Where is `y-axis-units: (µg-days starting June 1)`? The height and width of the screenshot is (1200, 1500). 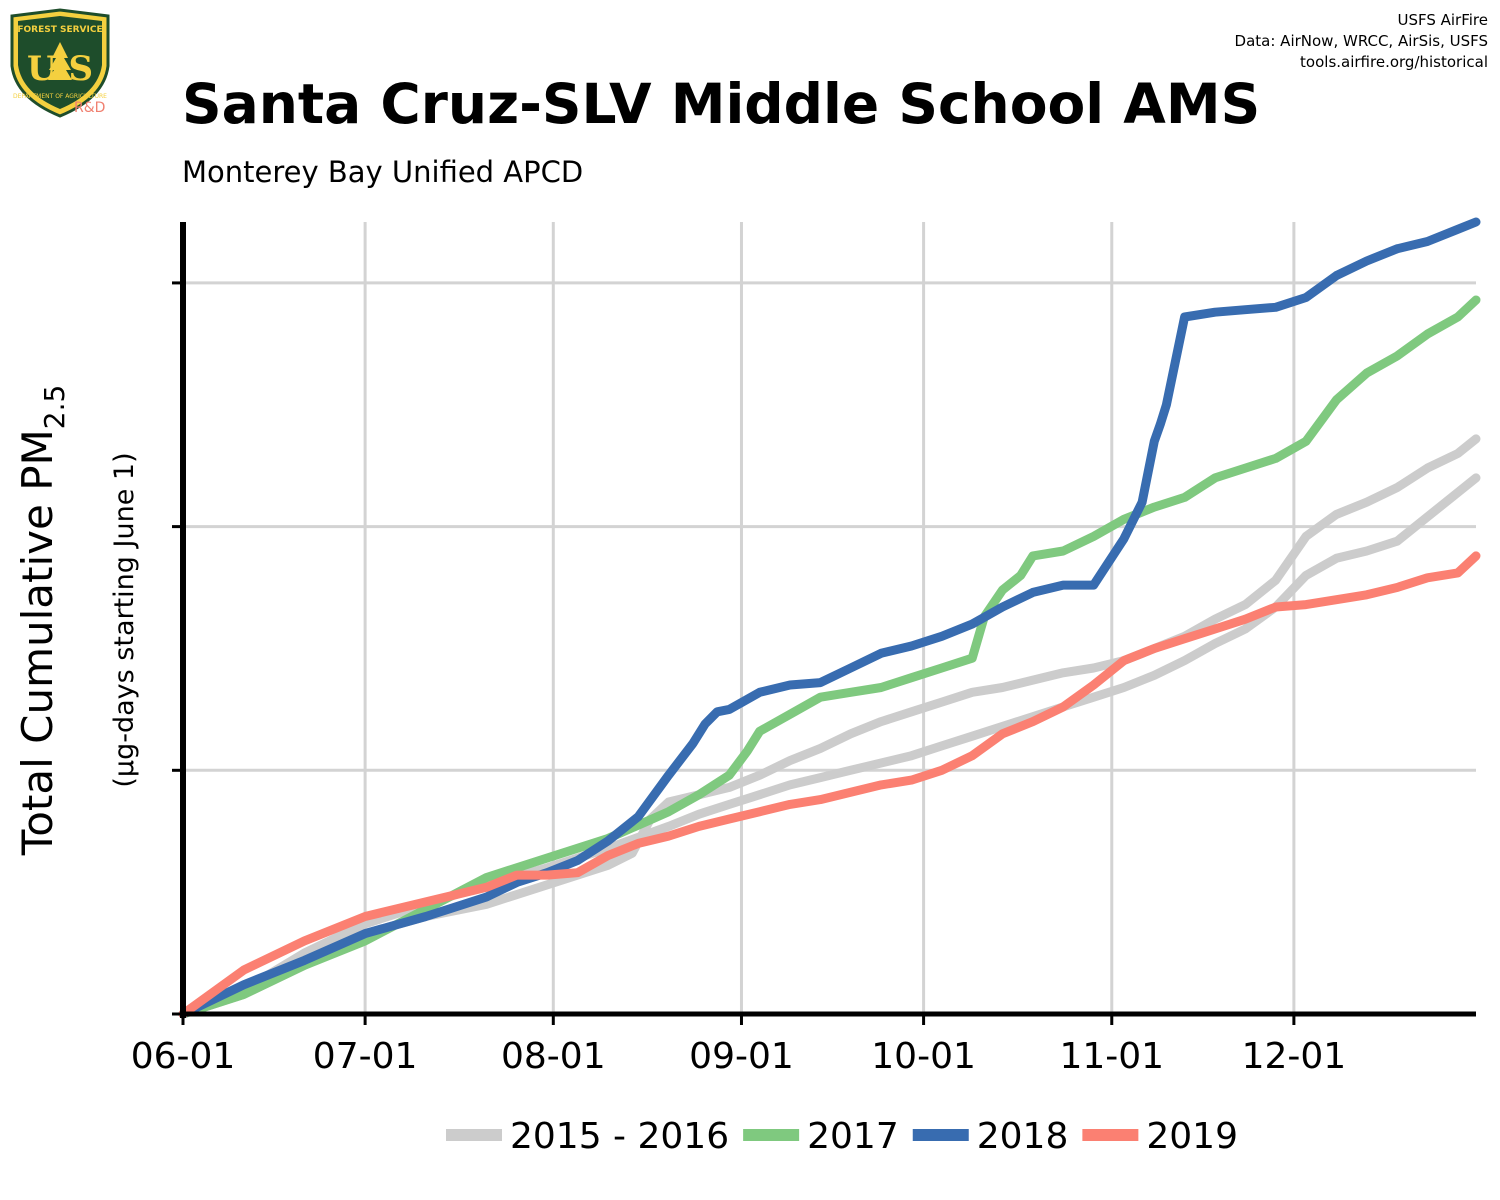
y-axis-units: (µg-days starting June 1) is located at coordinates (124, 619).